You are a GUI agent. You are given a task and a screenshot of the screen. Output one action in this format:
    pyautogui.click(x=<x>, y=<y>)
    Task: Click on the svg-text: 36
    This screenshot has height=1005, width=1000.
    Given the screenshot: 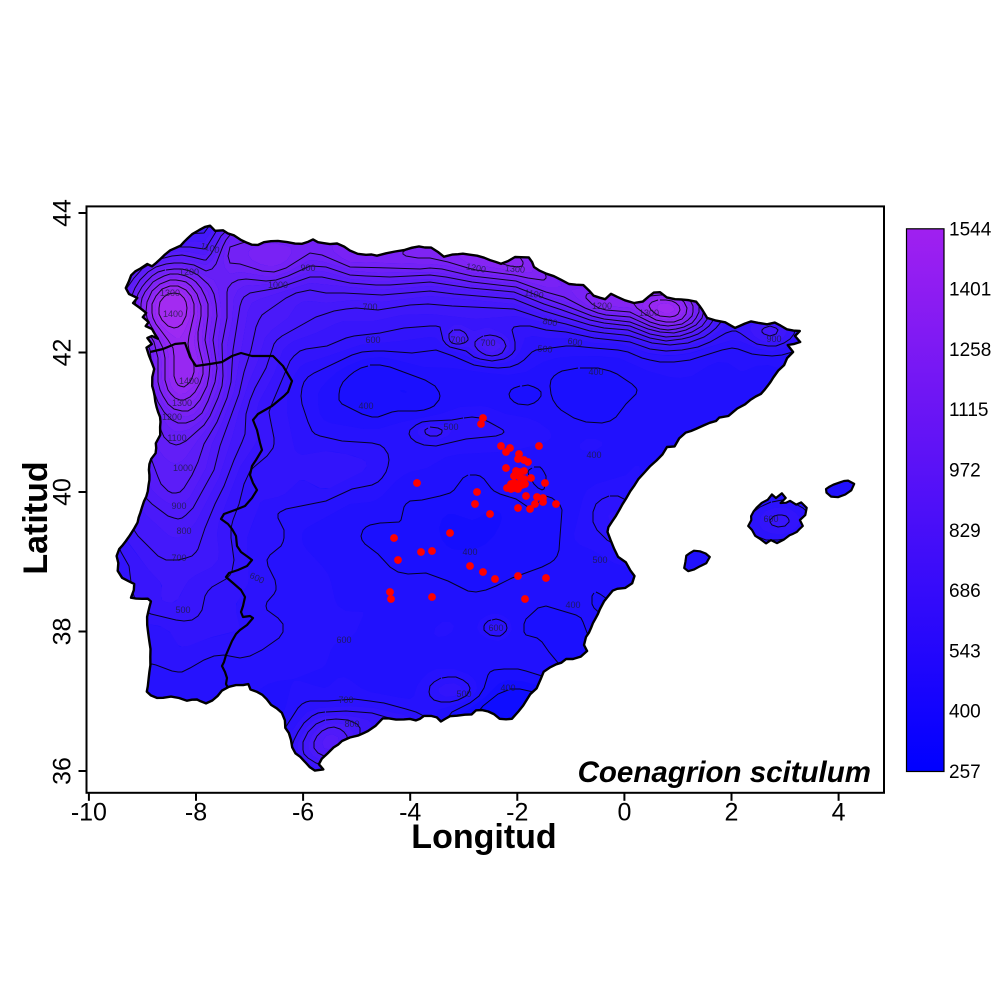 What is the action you would take?
    pyautogui.click(x=63, y=771)
    